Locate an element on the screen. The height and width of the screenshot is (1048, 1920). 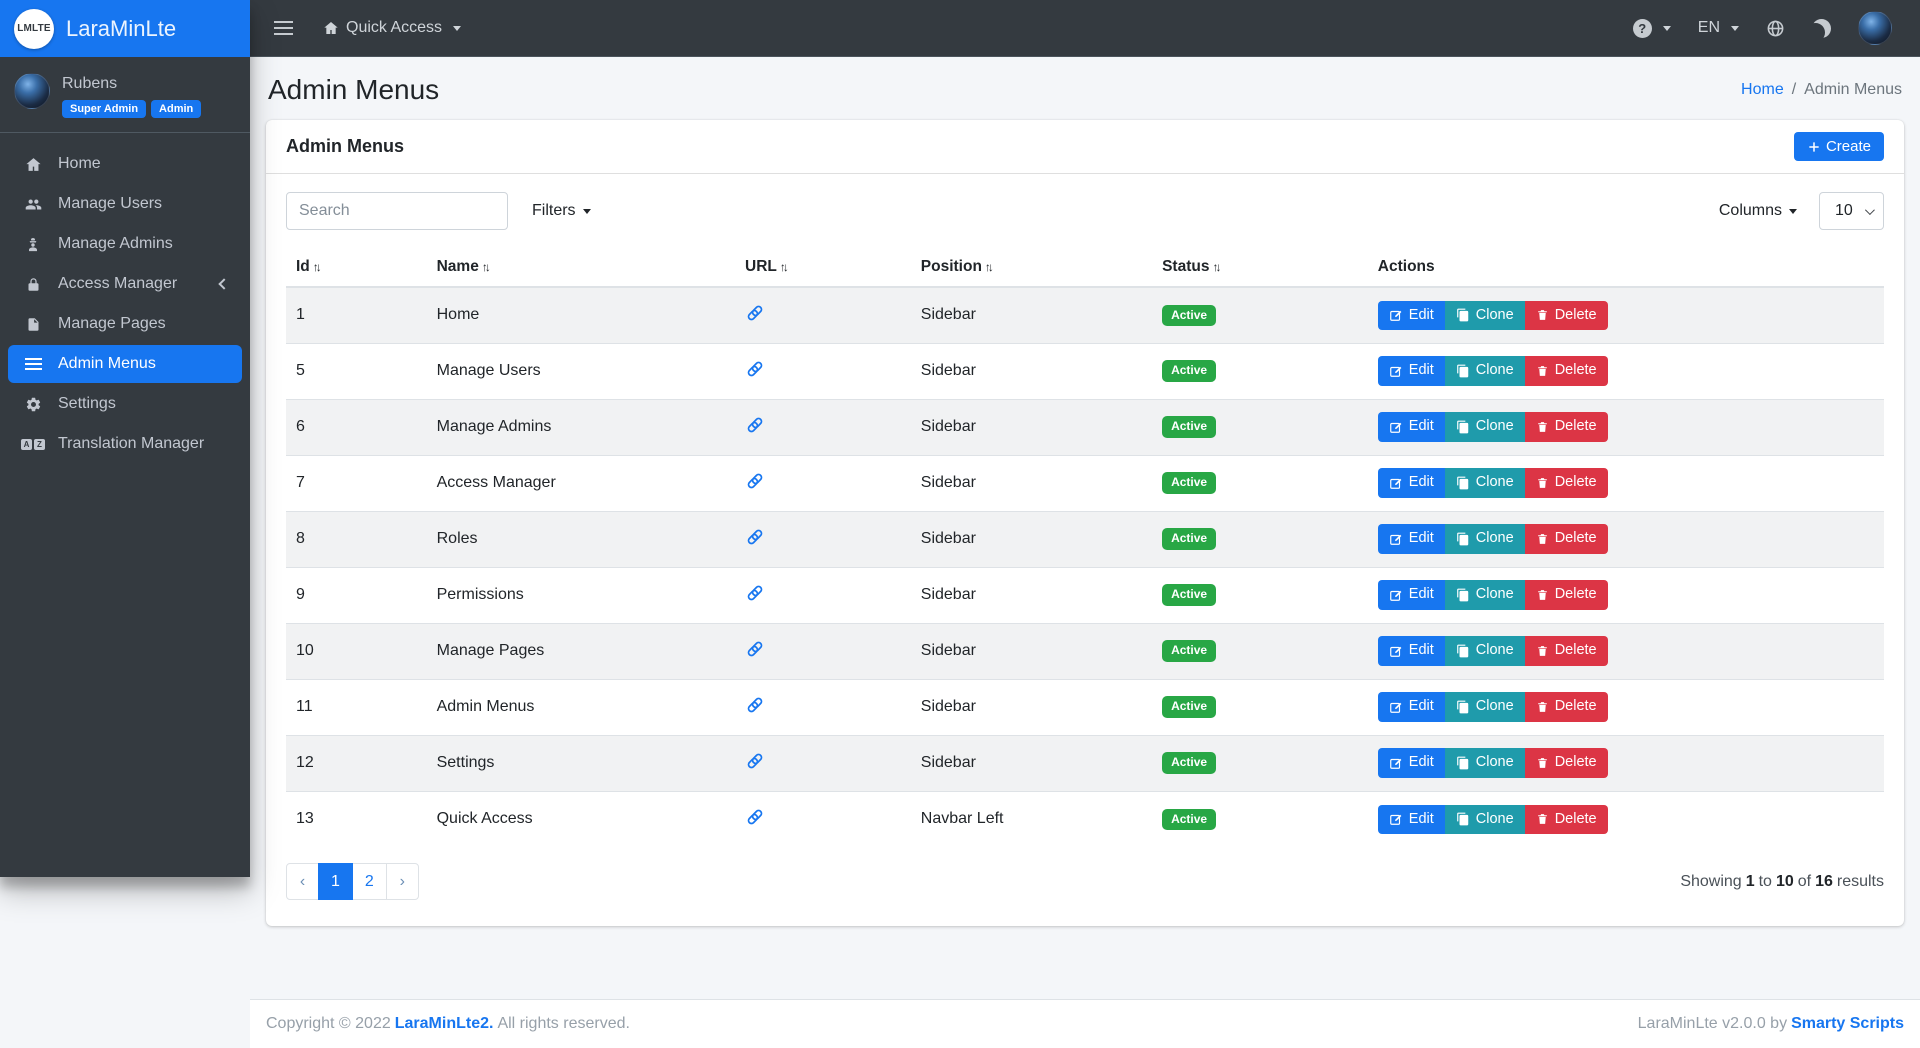
sidebar-item-translation-manager: A Z Translation Manager is located at coordinates (125, 444).